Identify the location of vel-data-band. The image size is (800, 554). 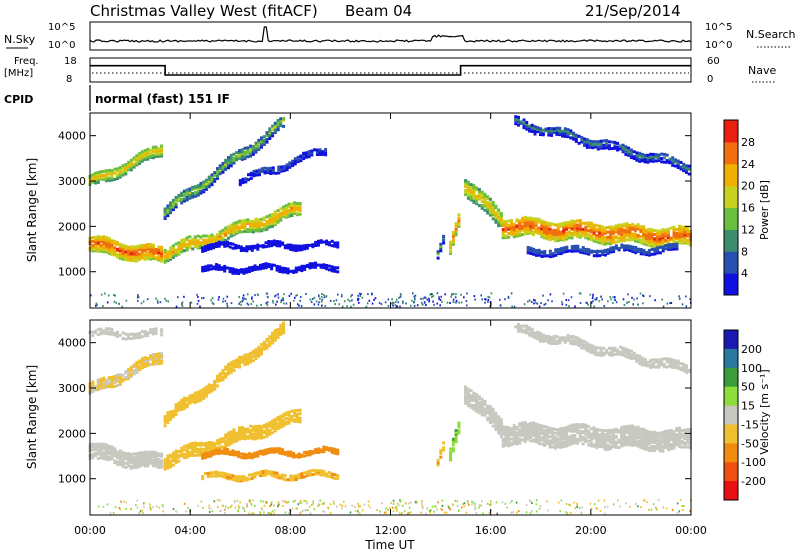
(126, 456).